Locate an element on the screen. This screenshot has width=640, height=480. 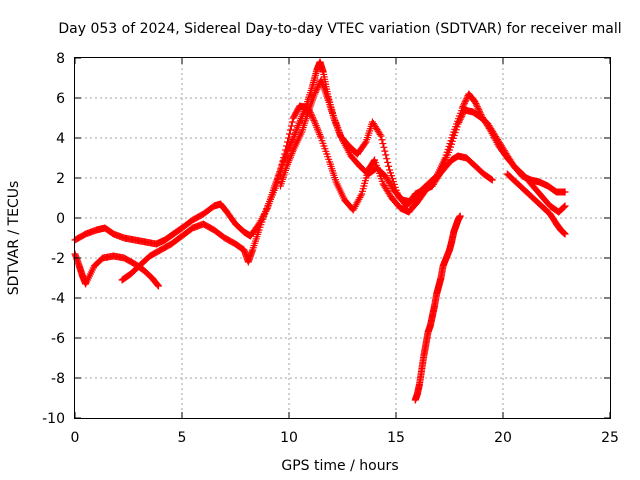
y-tick-label: -10 is located at coordinates (53, 419).